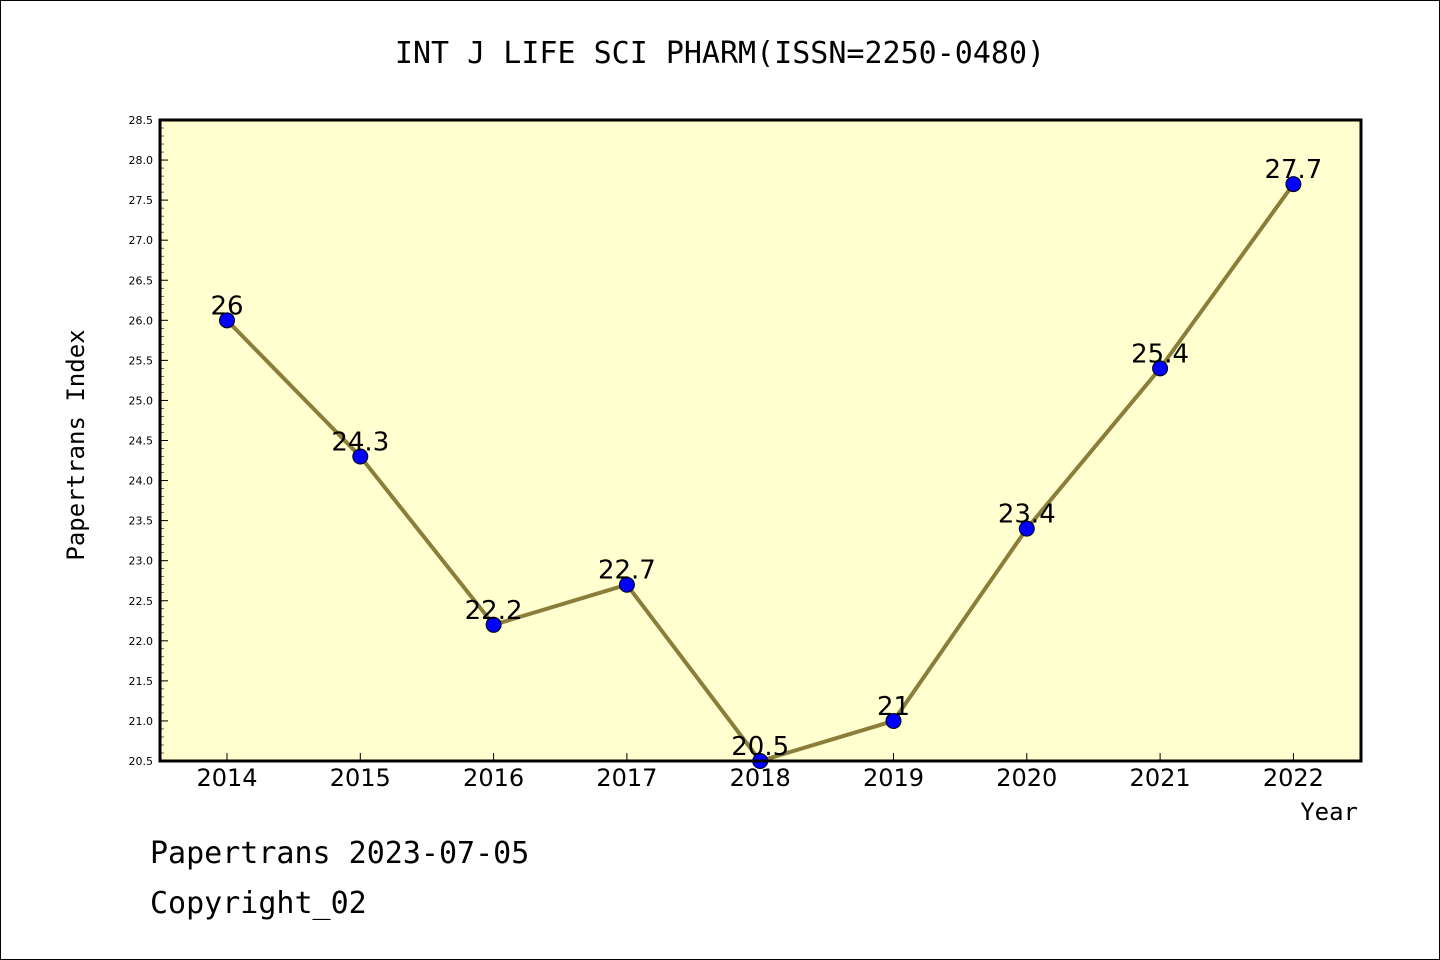 This screenshot has height=960, width=1440. I want to click on y-tick-label: 26.0, so click(141, 320).